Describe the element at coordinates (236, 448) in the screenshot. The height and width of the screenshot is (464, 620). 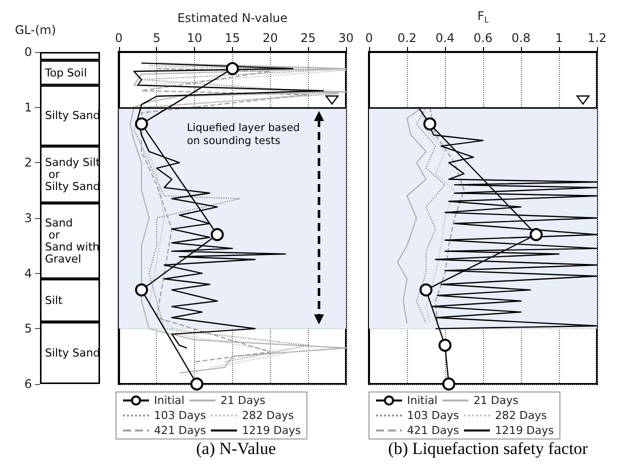
I see `text: (a) N-Value` at that location.